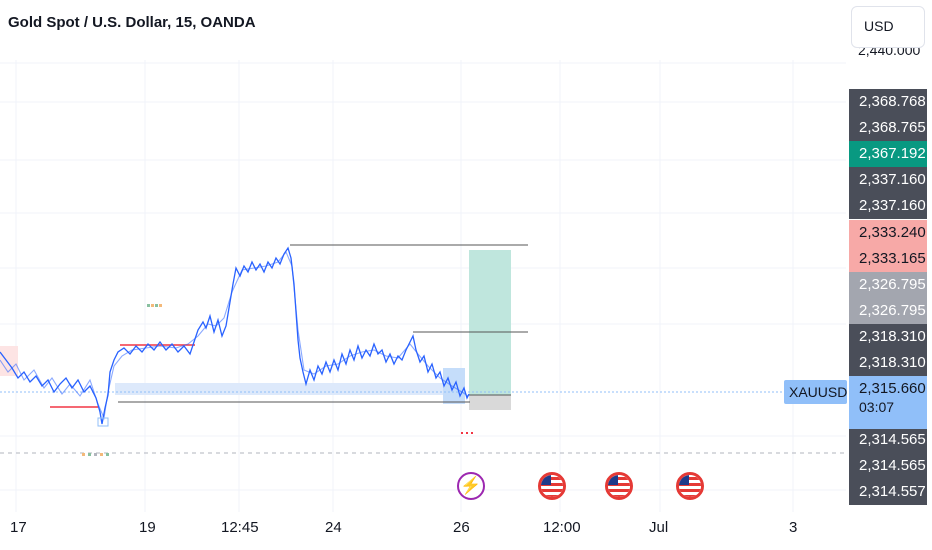 The image size is (932, 550). What do you see at coordinates (877, 407) in the screenshot?
I see `bar-countdown: 03:07` at bounding box center [877, 407].